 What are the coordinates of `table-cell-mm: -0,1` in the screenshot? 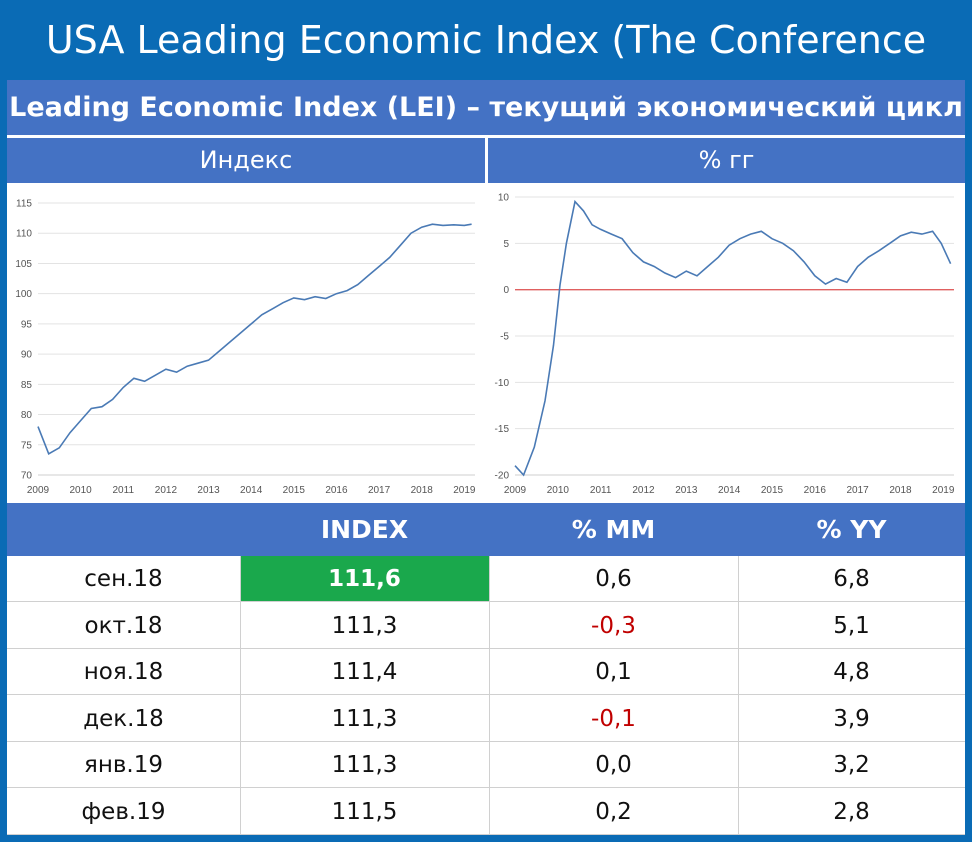 It's located at (613, 719).